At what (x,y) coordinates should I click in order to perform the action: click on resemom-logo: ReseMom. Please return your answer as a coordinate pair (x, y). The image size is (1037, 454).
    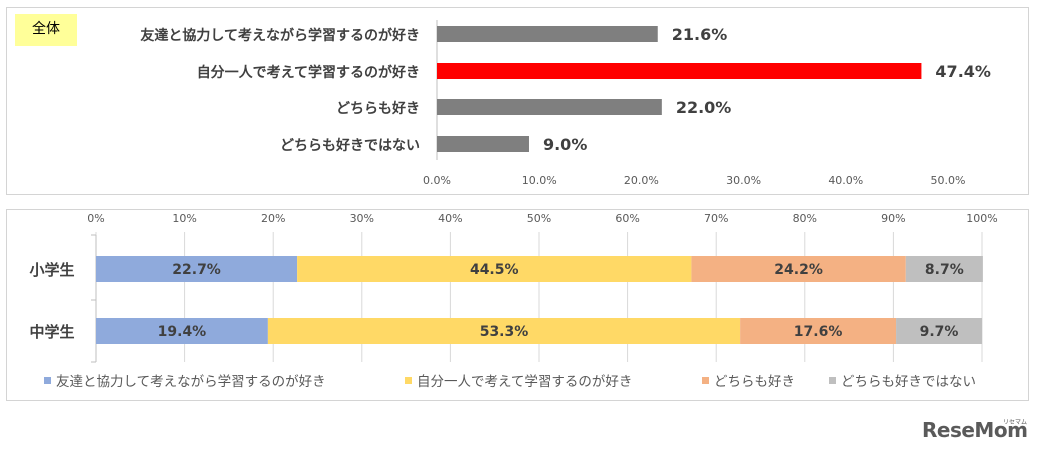
    Looking at the image, I should click on (975, 430).